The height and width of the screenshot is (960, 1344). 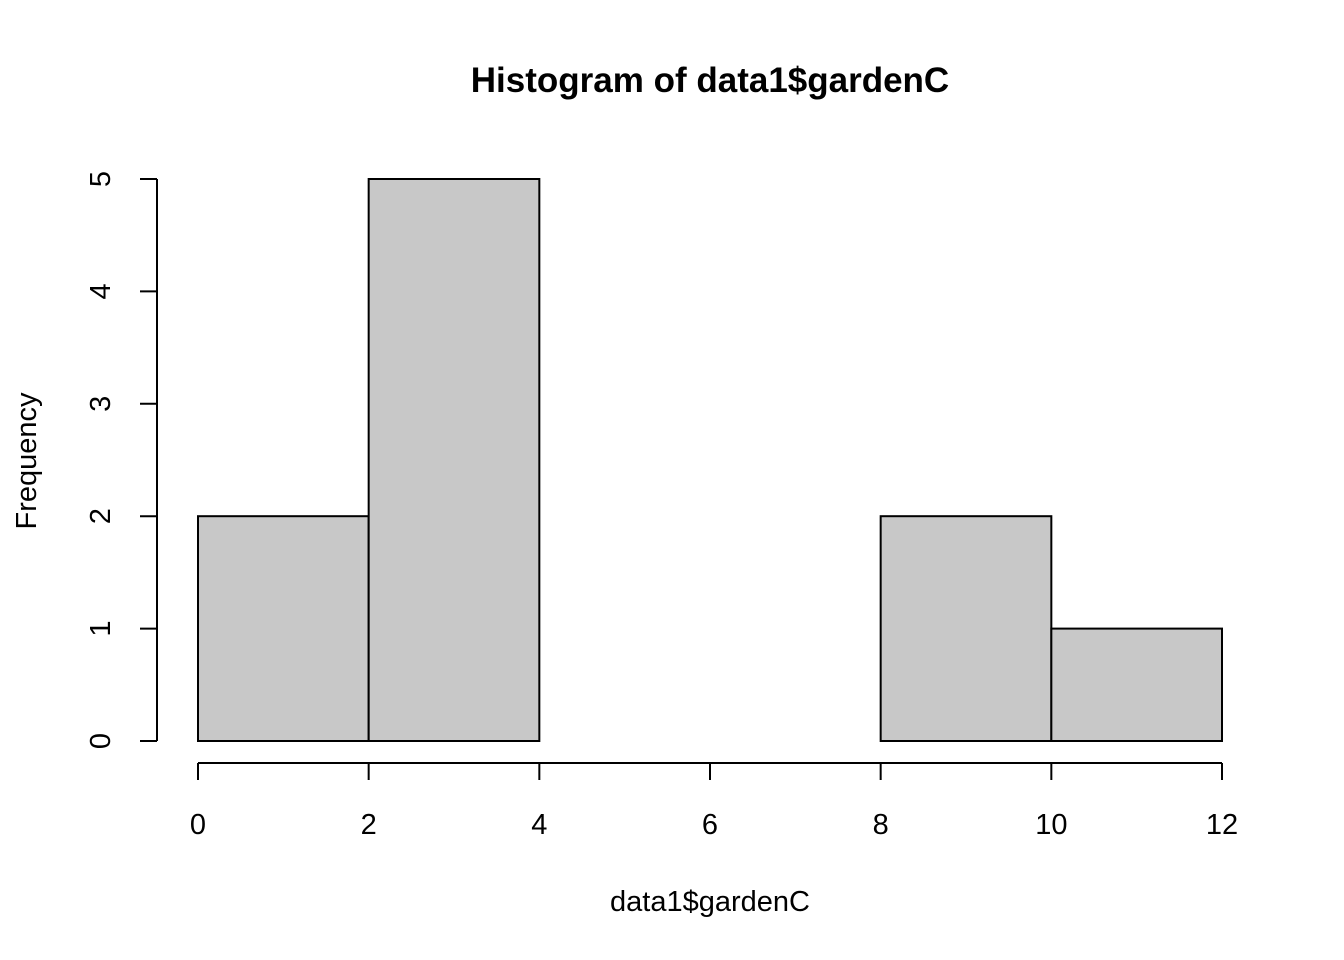 What do you see at coordinates (881, 825) in the screenshot?
I see `x-tick-label-8: 8` at bounding box center [881, 825].